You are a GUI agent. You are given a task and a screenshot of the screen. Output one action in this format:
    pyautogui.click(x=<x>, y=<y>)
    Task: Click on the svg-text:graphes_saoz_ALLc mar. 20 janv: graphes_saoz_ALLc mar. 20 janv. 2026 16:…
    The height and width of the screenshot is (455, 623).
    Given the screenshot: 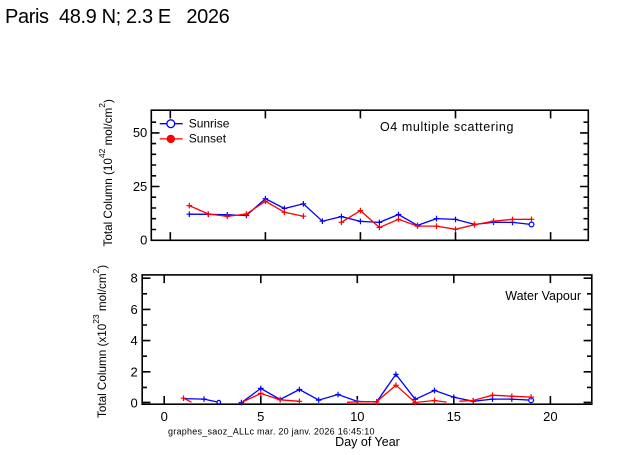 What is the action you would take?
    pyautogui.click(x=271, y=432)
    